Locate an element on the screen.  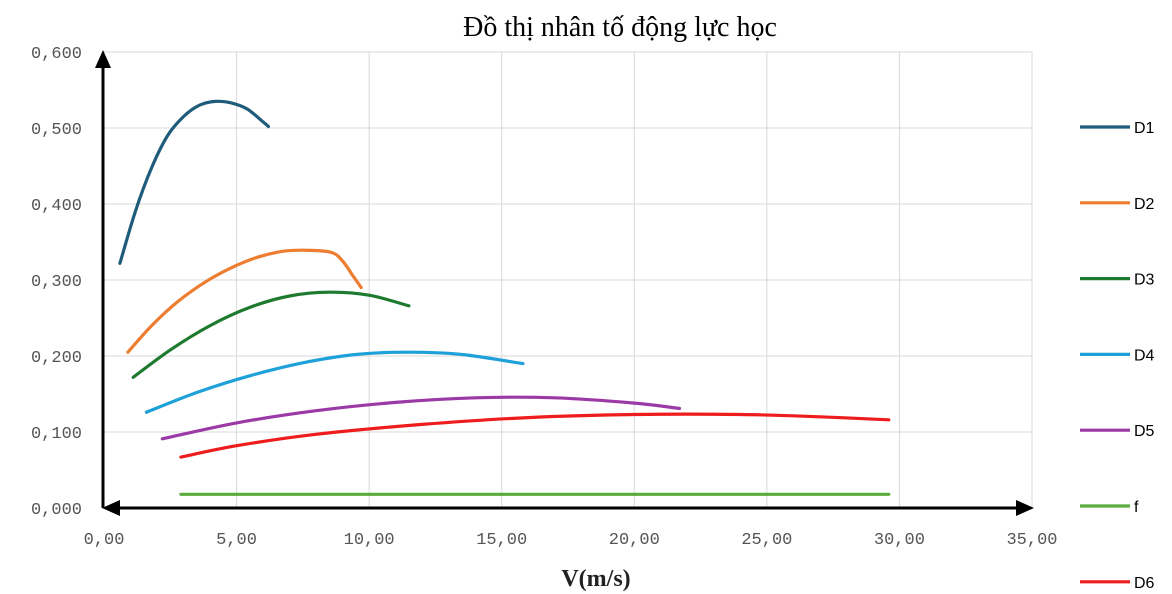
x-tick-label: 20,00 is located at coordinates (634, 540).